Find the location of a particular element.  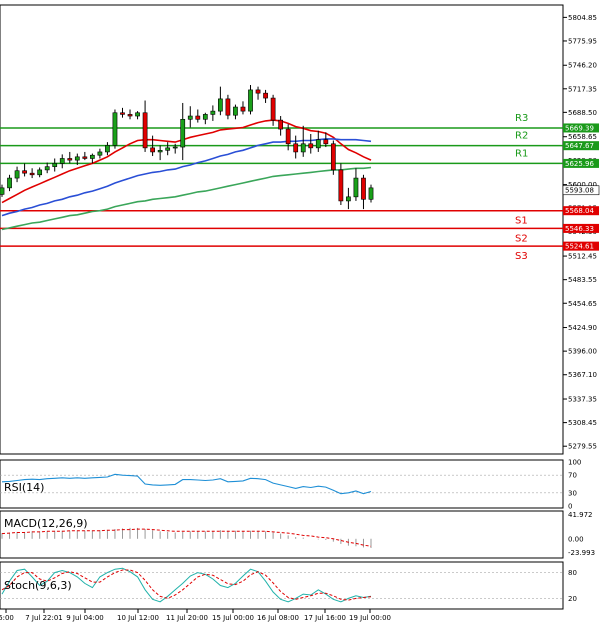

time-tick-label: 11 Jul 20:00 is located at coordinates (187, 618).